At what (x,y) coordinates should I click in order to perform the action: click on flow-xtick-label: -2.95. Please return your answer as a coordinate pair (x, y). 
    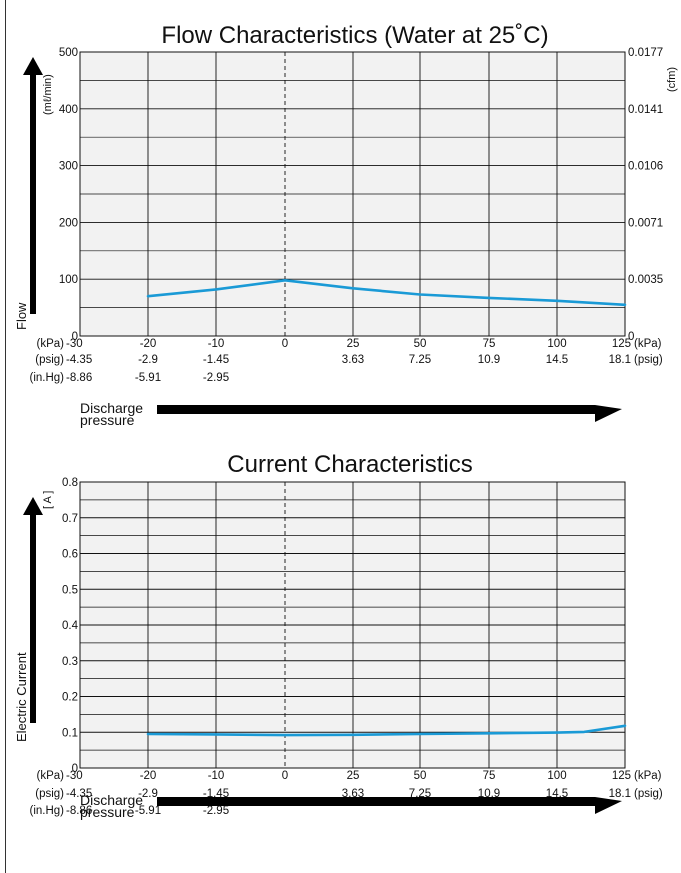
    Looking at the image, I should click on (216, 378).